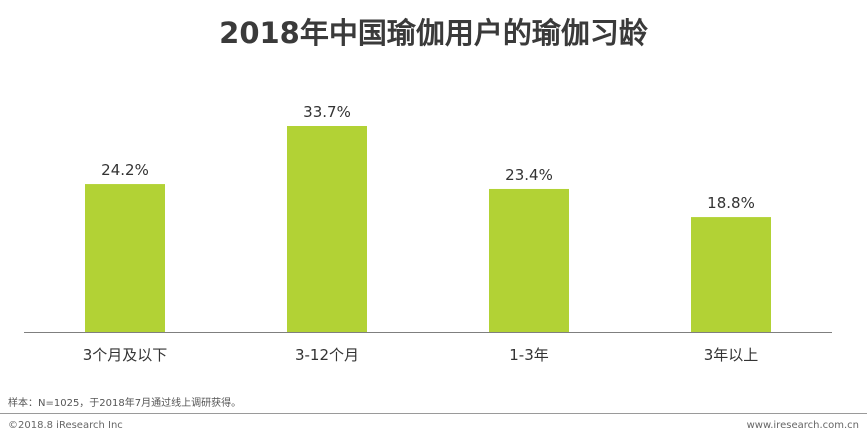 The width and height of the screenshot is (867, 440). Describe the element at coordinates (327, 112) in the screenshot. I see `bar-value-label: 33.7%` at that location.